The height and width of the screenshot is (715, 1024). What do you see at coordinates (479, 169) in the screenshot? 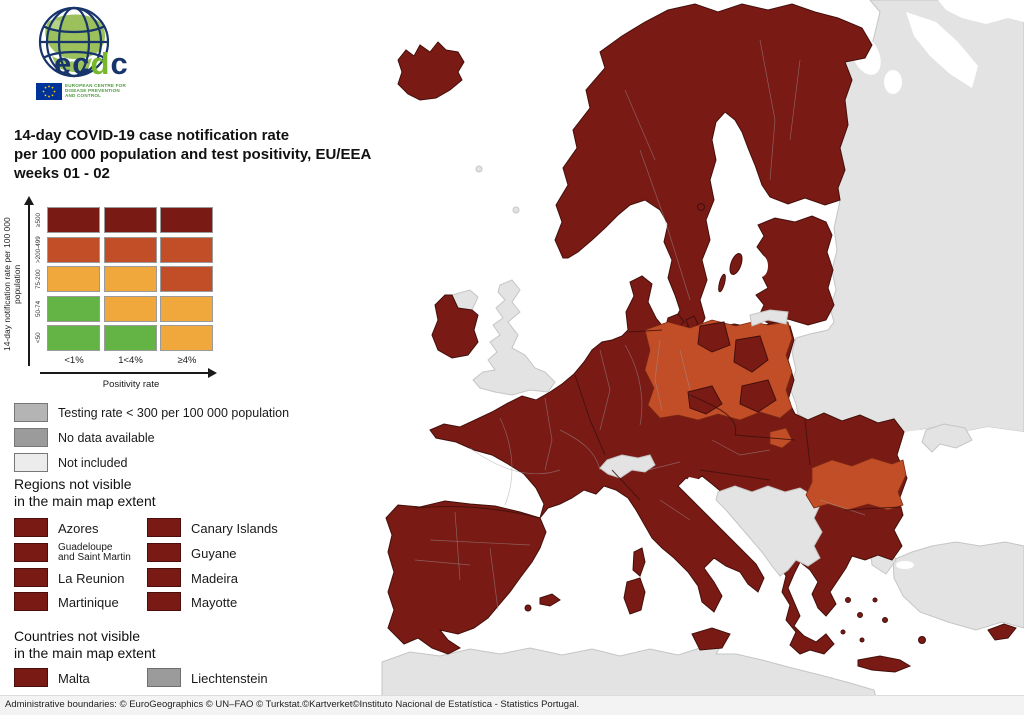
I see `map-faroe` at bounding box center [479, 169].